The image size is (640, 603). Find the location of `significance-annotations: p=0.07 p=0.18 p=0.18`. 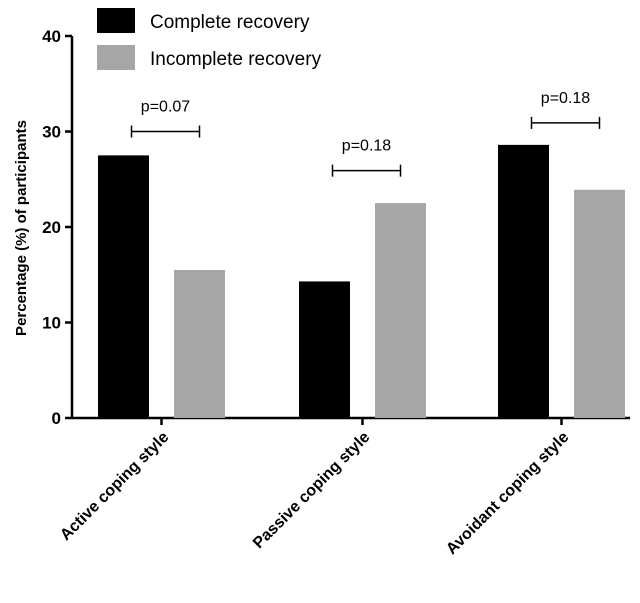

significance-annotations: p=0.07 p=0.18 p=0.18 is located at coordinates (365, 133).